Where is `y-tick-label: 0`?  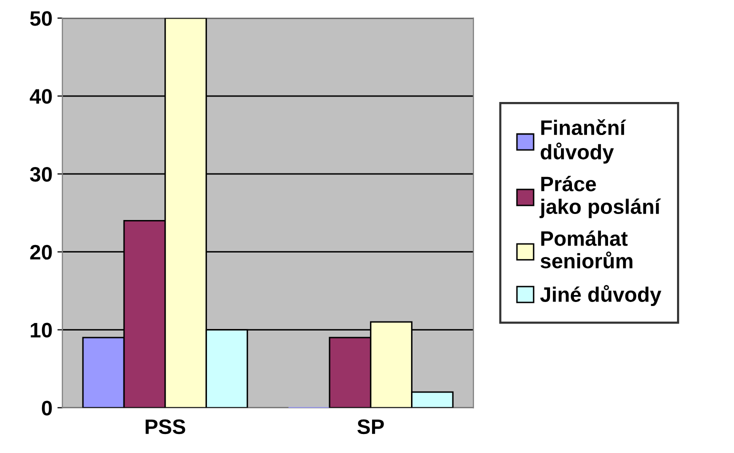 y-tick-label: 0 is located at coordinates (47, 408).